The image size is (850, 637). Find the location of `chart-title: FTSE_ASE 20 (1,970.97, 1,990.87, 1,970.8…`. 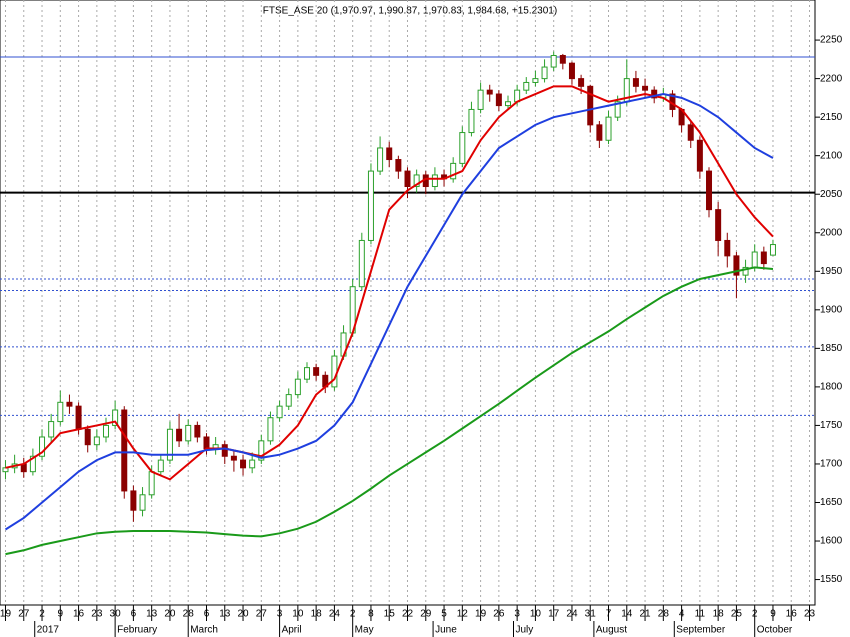

chart-title: FTSE_ASE 20 (1,970.97, 1,990.87, 1,970.8… is located at coordinates (410, 11).